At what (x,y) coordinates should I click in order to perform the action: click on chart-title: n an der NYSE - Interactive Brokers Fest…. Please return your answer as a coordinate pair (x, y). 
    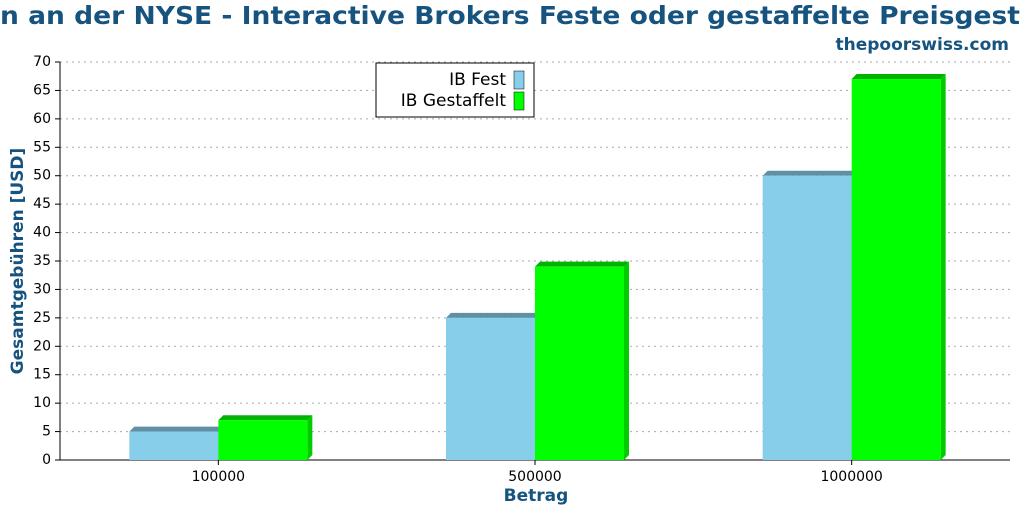
    Looking at the image, I should click on (510, 15).